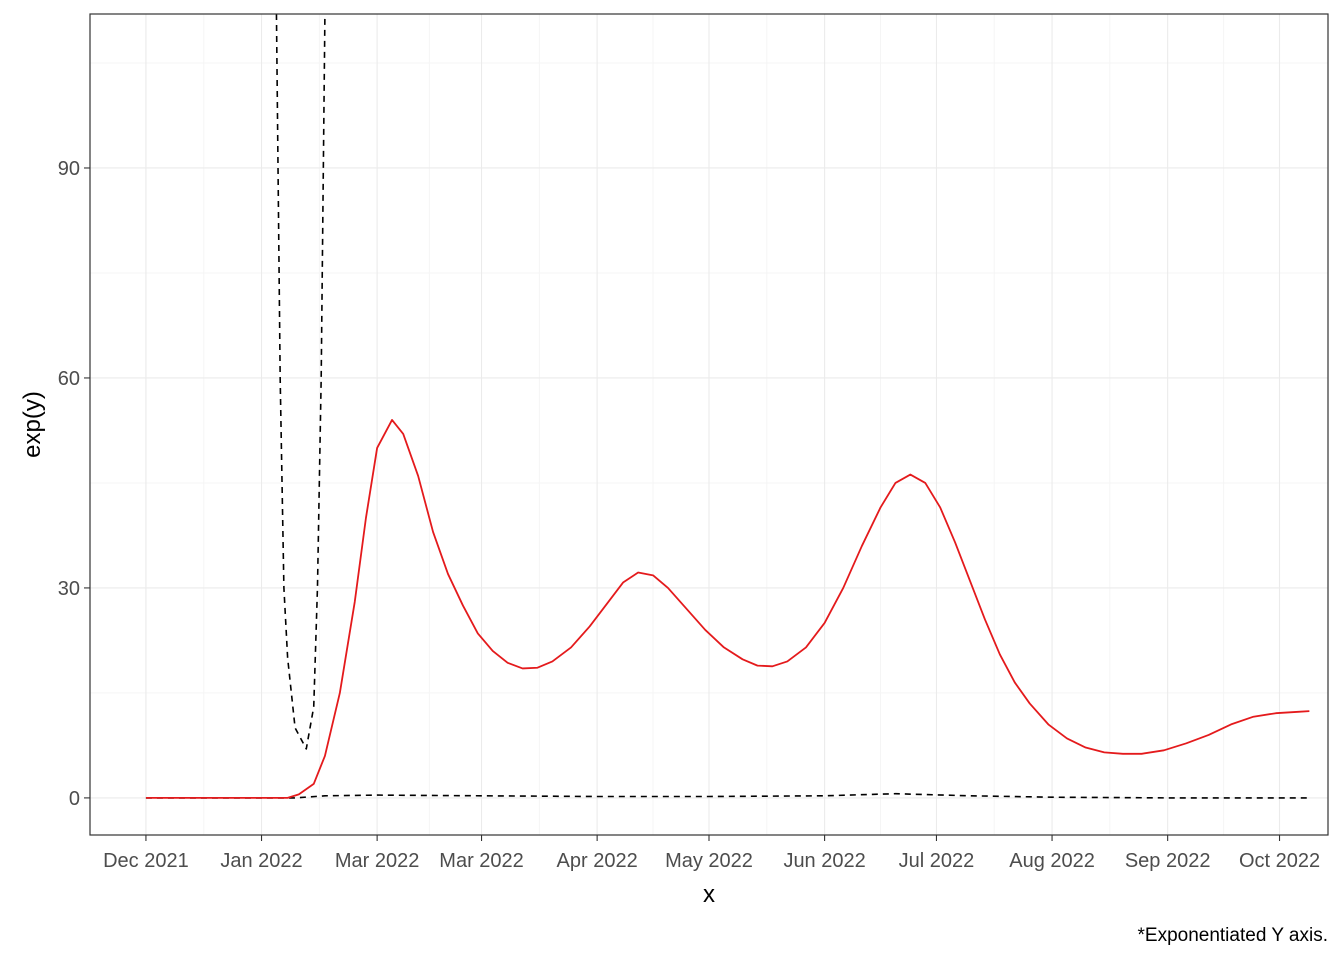  Describe the element at coordinates (146, 861) in the screenshot. I see `x-tick-label: Dec 2021` at that location.